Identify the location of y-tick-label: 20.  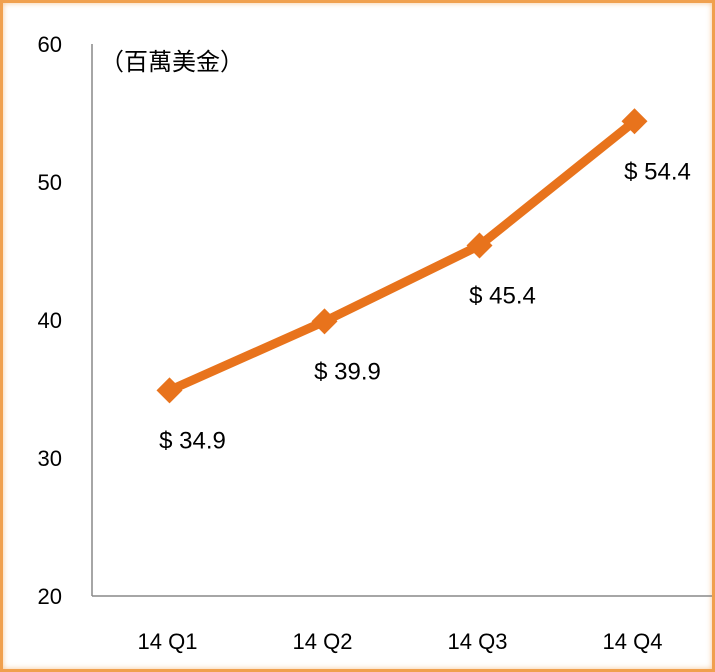
(50, 596).